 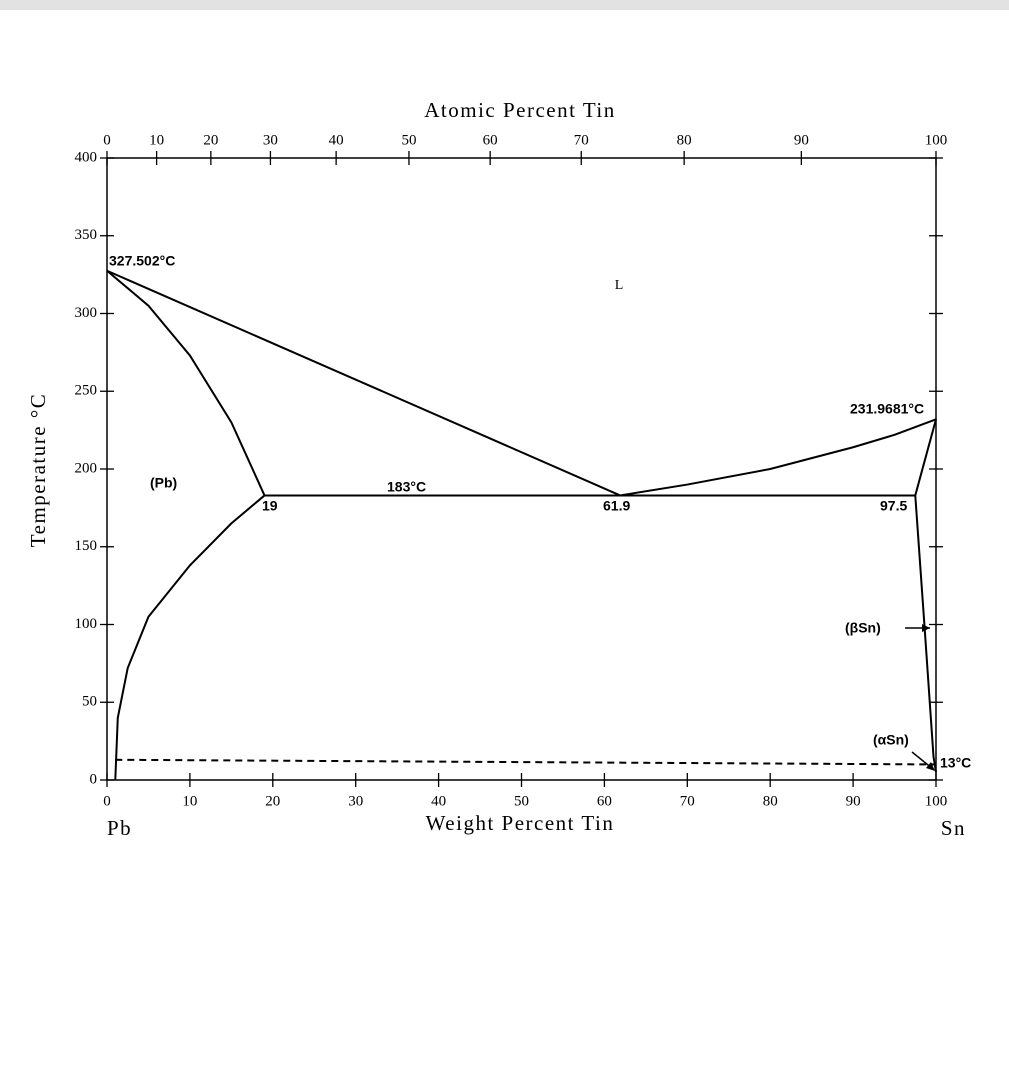 I want to click on y-tick-label: 300, so click(x=86, y=313).